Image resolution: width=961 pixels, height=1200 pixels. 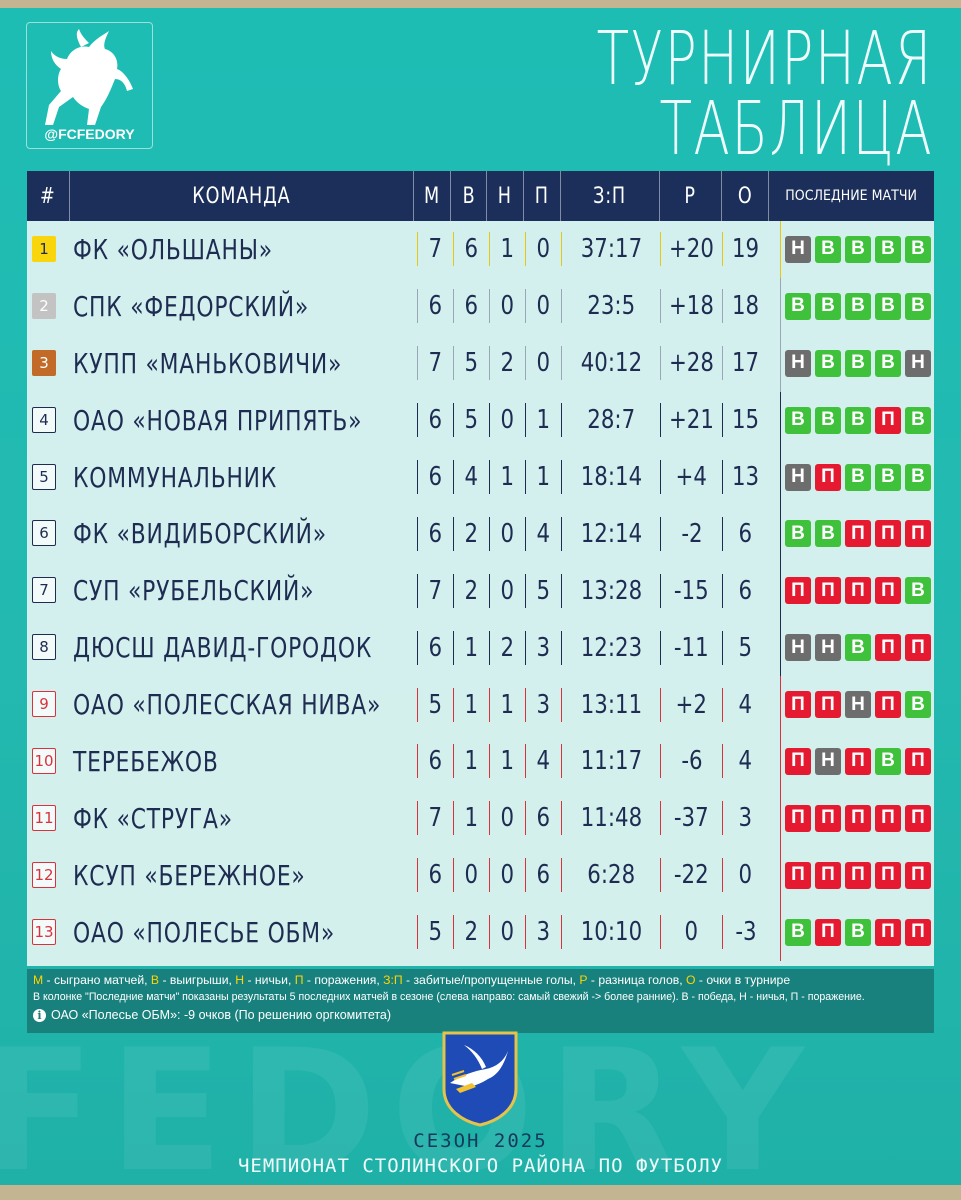 What do you see at coordinates (435, 647) in the screenshot?
I see `stat-m: 6` at bounding box center [435, 647].